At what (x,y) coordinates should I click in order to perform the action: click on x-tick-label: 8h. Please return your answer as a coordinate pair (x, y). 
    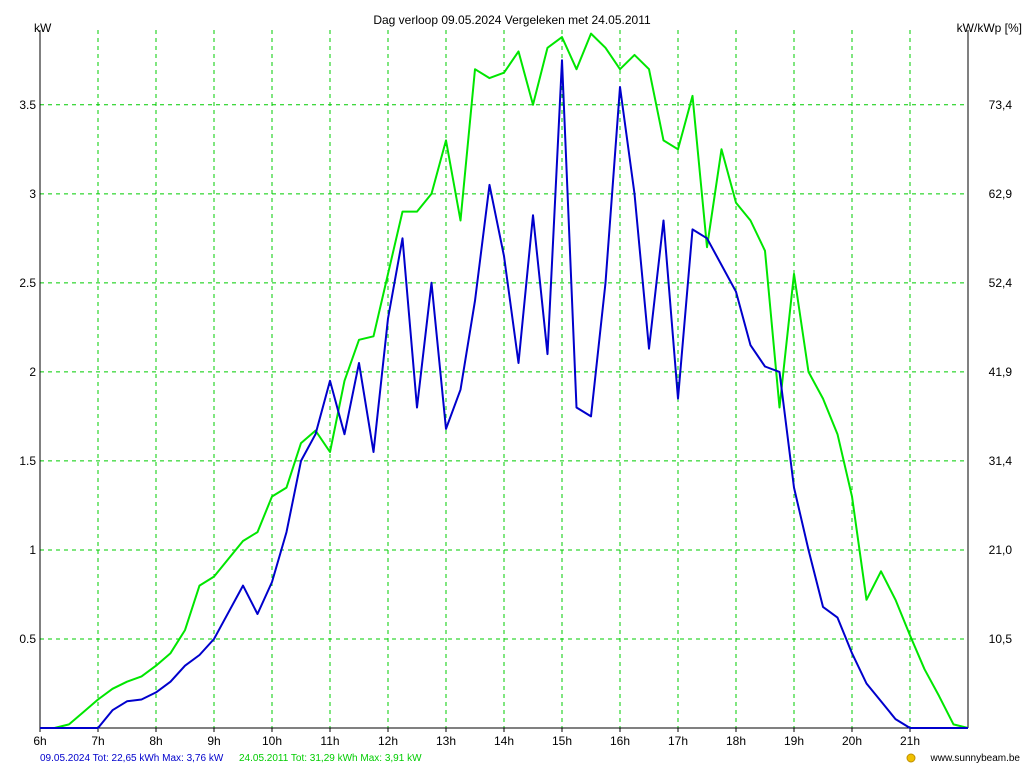
    Looking at the image, I should click on (155, 741).